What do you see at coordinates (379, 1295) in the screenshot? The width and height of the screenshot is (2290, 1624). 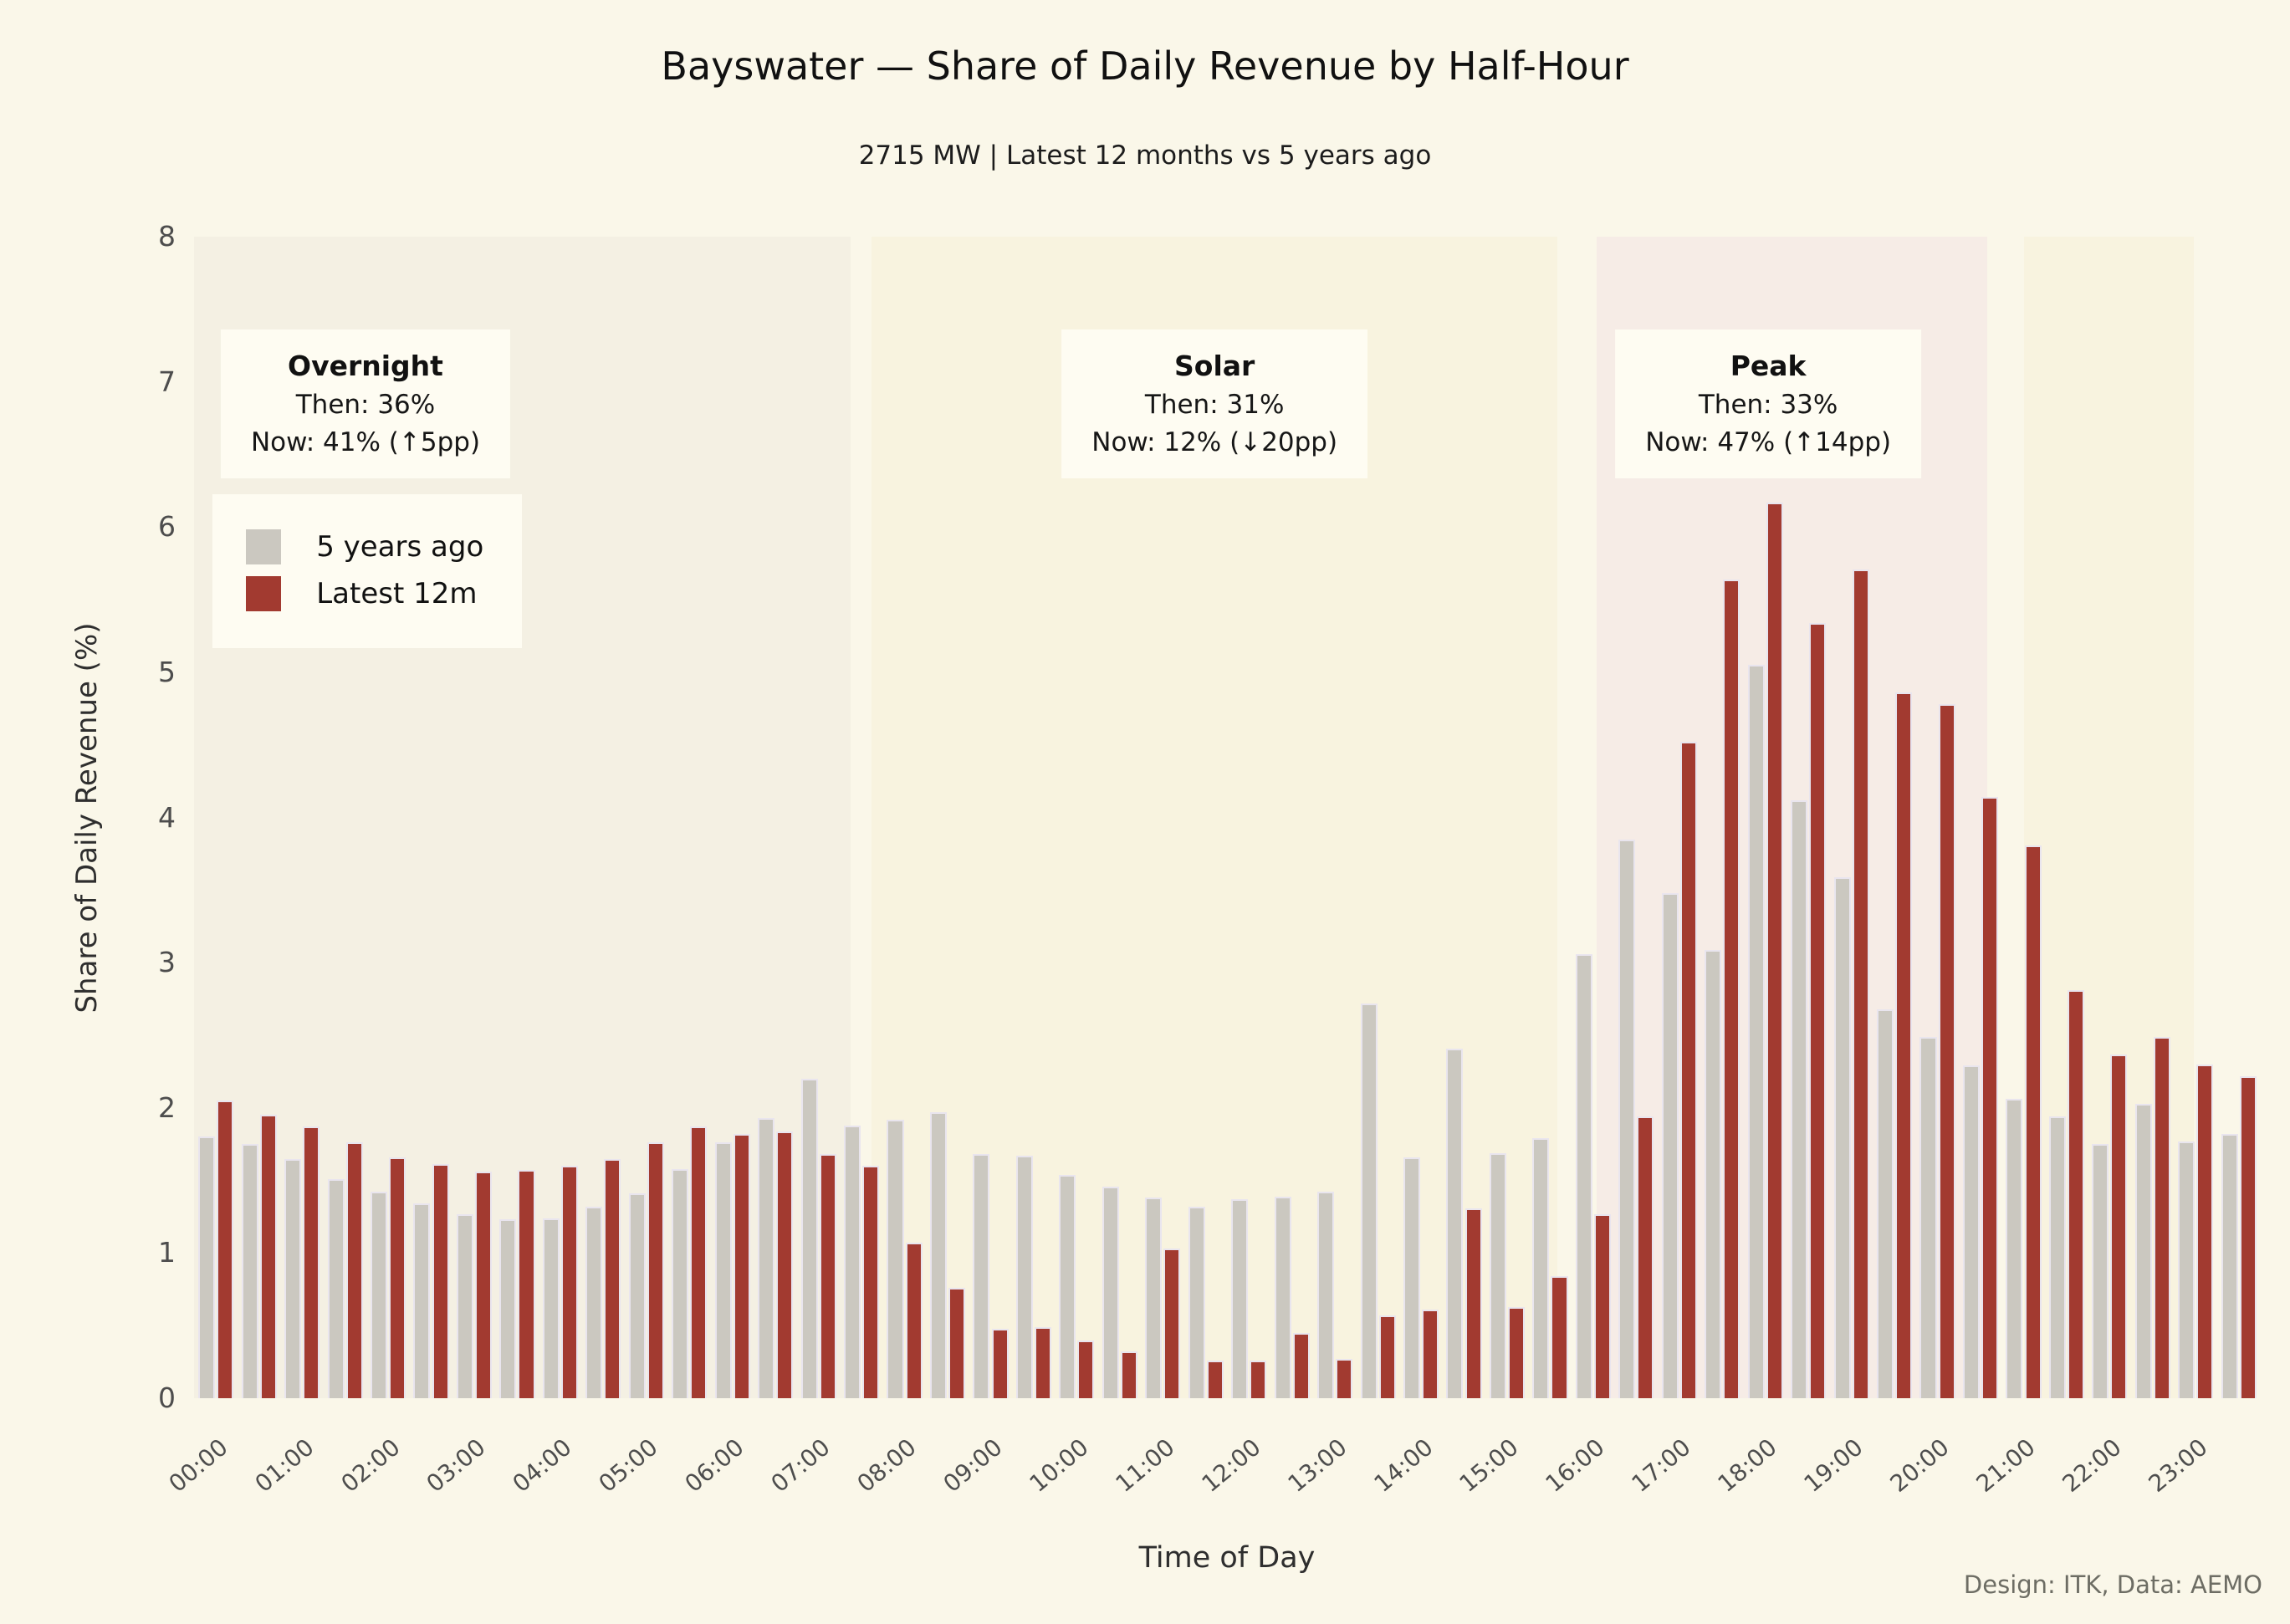 I see `bar-5-years-ago-02:00` at bounding box center [379, 1295].